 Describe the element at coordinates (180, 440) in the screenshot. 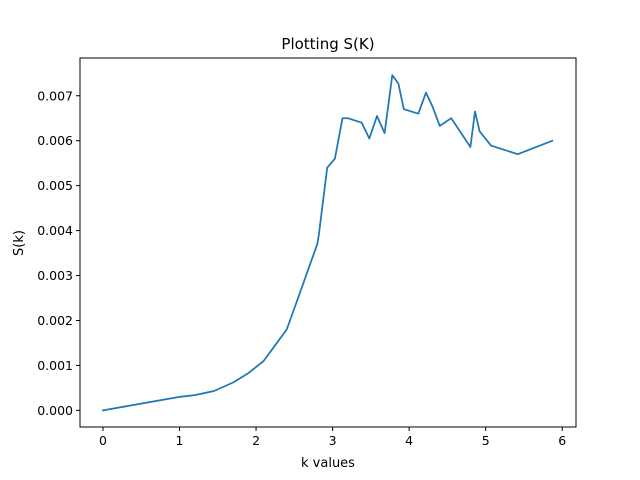

I see `x-tick-label: 1` at that location.